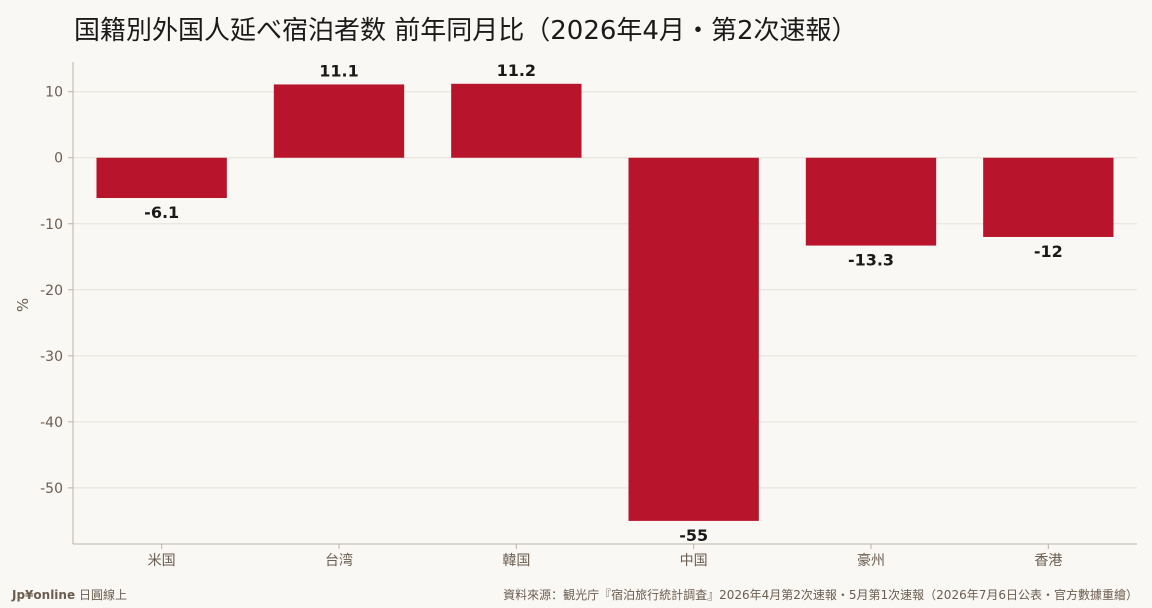  Describe the element at coordinates (339, 560) in the screenshot. I see `x-tick-label: 台湾` at that location.